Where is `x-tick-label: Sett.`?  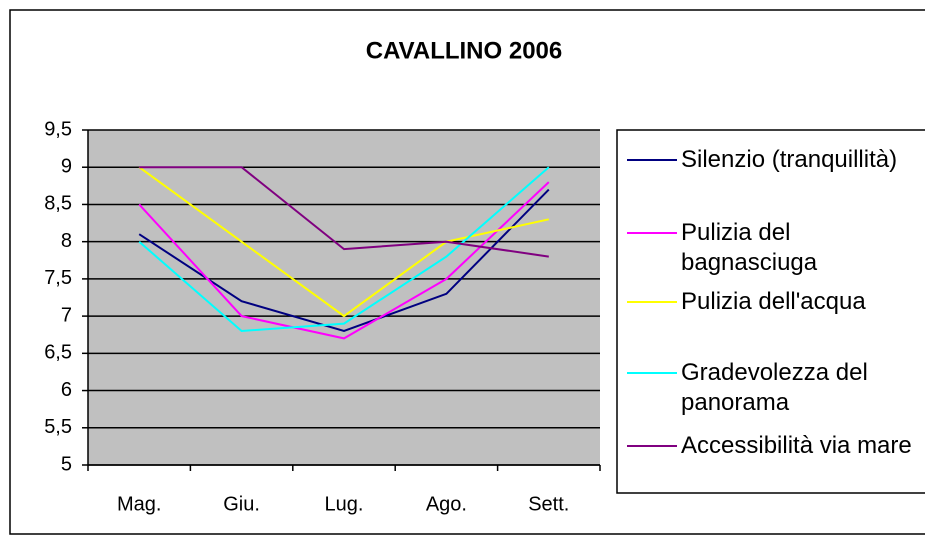 x-tick-label: Sett. is located at coordinates (548, 504).